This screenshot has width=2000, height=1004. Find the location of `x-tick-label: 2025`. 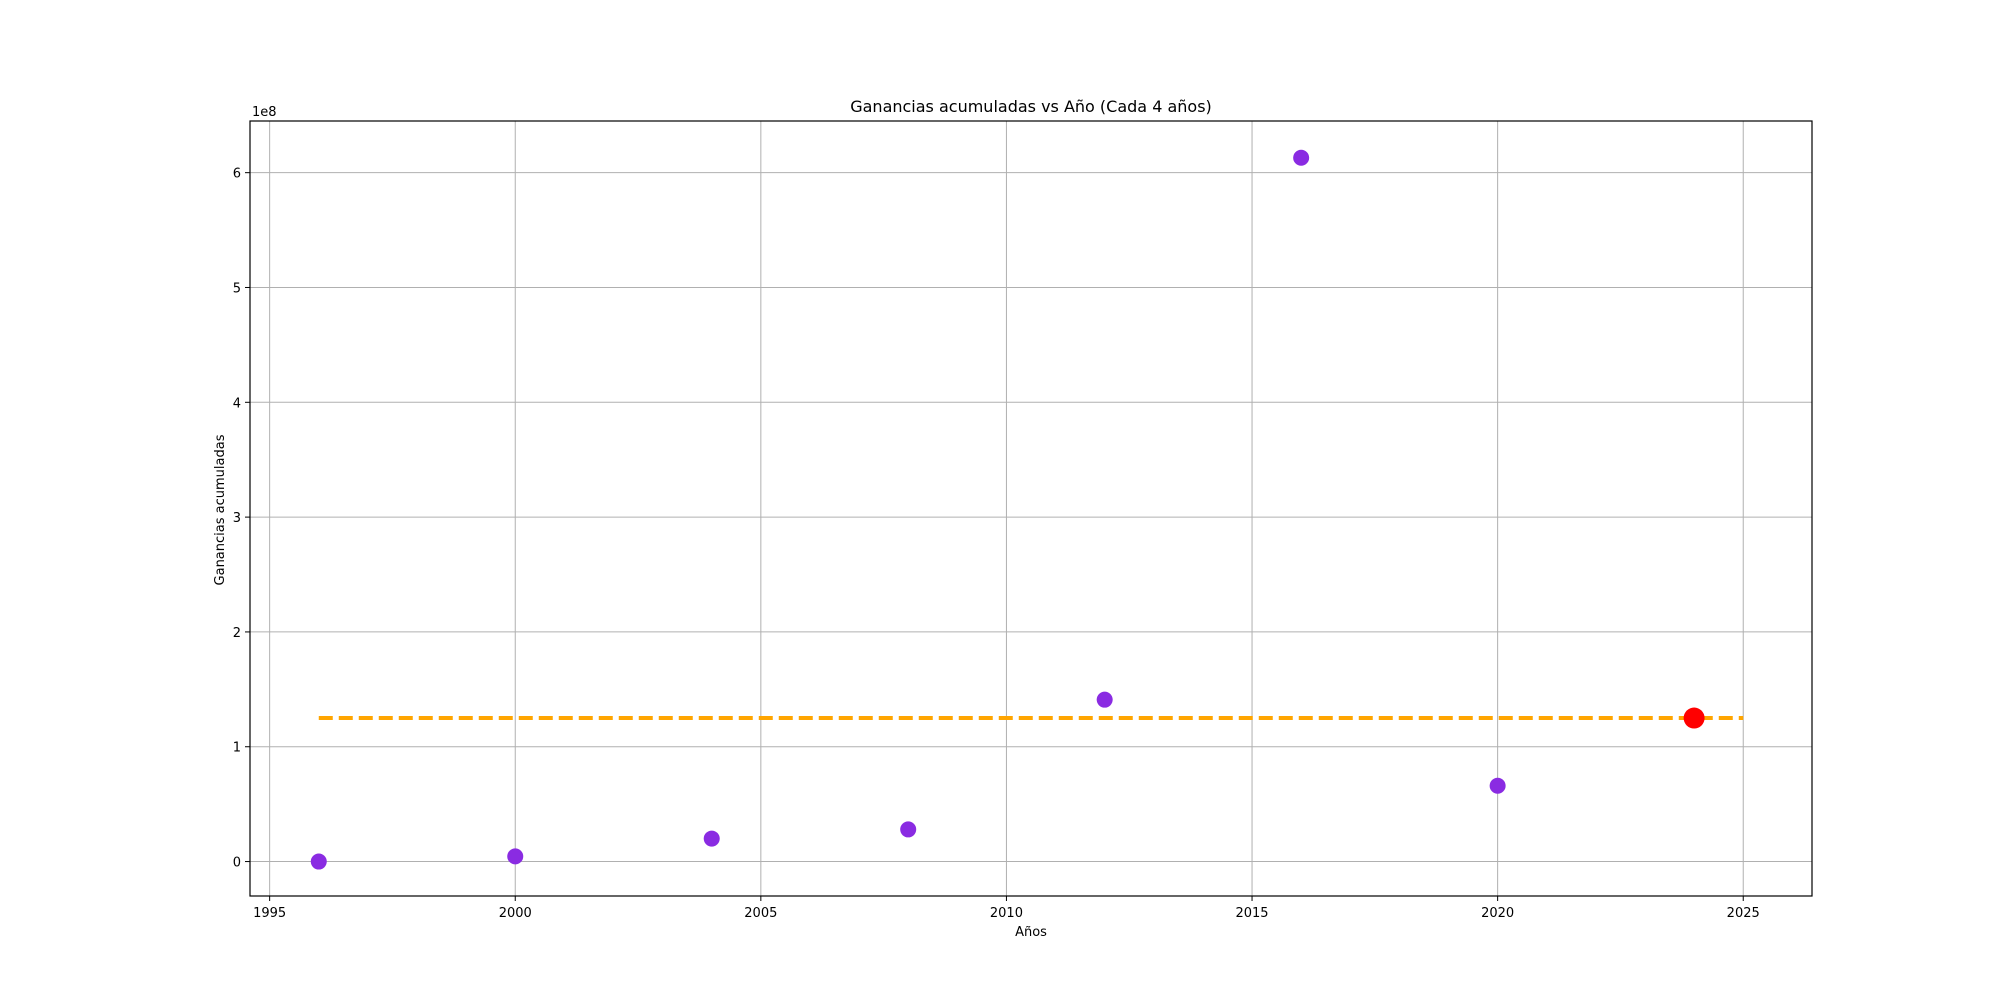

x-tick-label: 2025 is located at coordinates (1743, 913).